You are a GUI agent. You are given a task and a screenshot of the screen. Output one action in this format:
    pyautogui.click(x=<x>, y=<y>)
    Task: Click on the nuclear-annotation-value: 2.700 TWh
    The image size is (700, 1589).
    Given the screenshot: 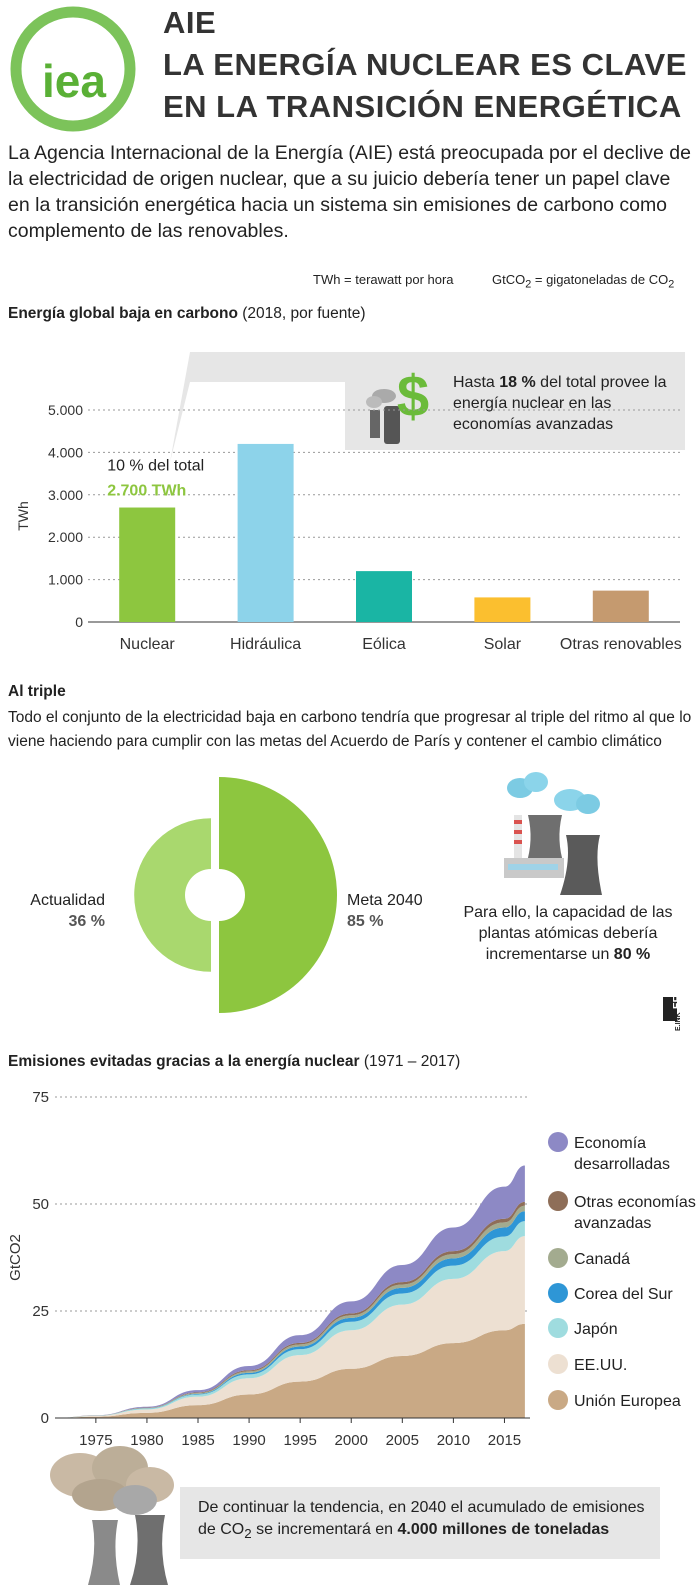 What is the action you would take?
    pyautogui.click(x=146, y=491)
    